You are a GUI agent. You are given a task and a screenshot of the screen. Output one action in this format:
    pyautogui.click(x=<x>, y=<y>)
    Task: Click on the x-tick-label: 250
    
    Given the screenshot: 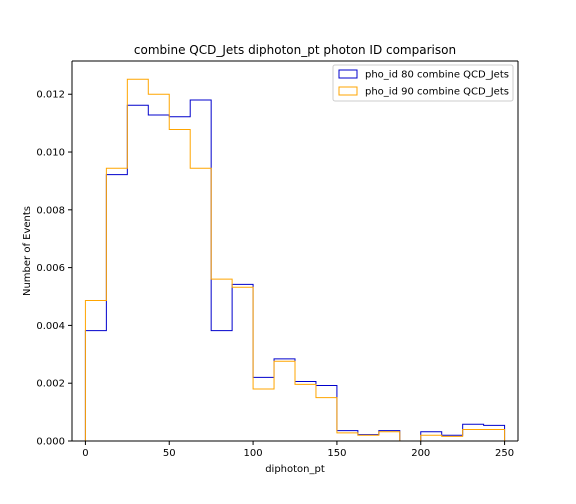 What is the action you would take?
    pyautogui.click(x=504, y=453)
    